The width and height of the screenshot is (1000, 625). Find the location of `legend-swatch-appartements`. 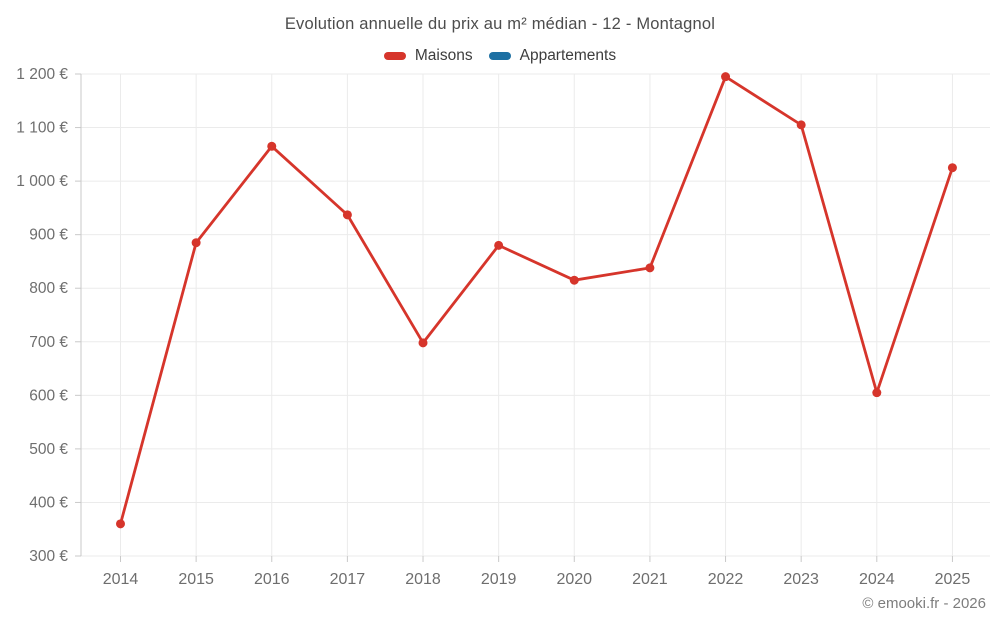

legend-swatch-appartements is located at coordinates (499, 56).